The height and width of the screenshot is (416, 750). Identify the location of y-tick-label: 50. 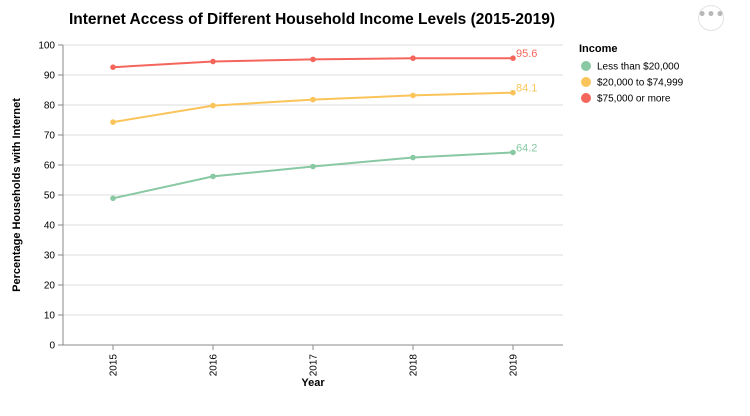
(50, 196).